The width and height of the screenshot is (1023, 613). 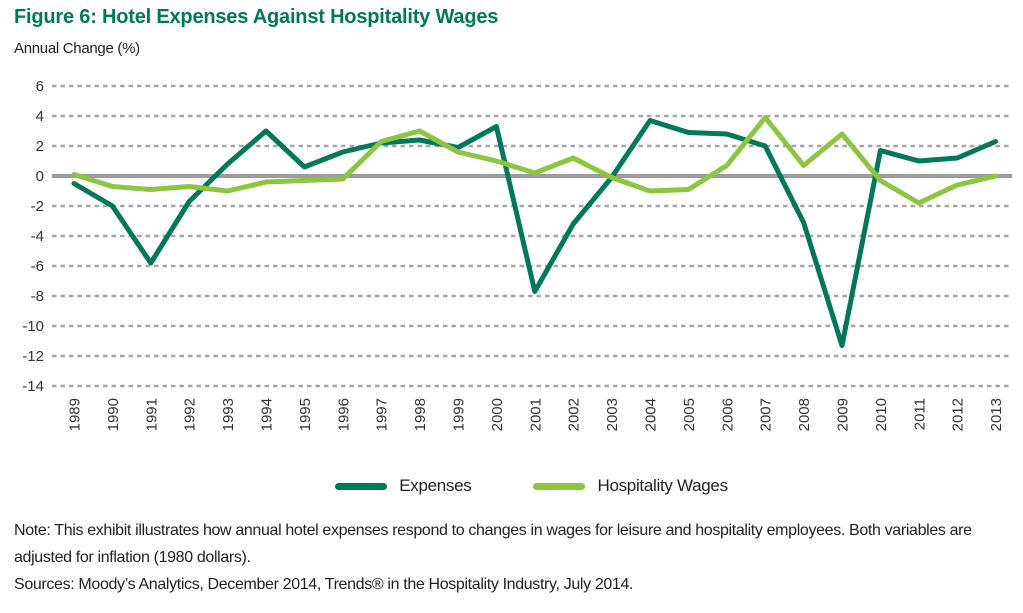 What do you see at coordinates (267, 414) in the screenshot?
I see `x-tick-label: 1994` at bounding box center [267, 414].